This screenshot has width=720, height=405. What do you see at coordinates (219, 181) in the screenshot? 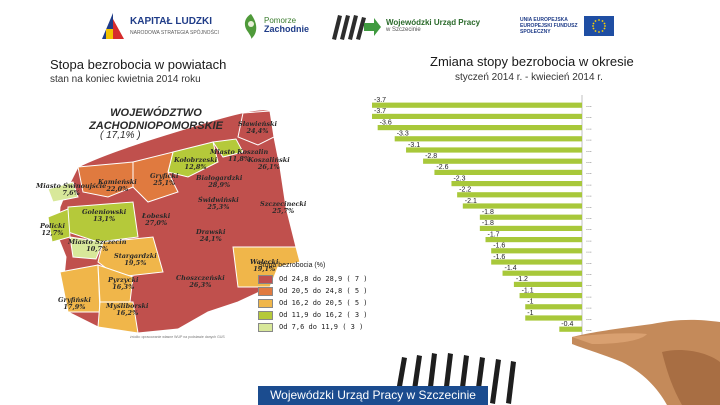
I see `region-bialogardzki: Białogardzki 28,9%` at bounding box center [219, 181].